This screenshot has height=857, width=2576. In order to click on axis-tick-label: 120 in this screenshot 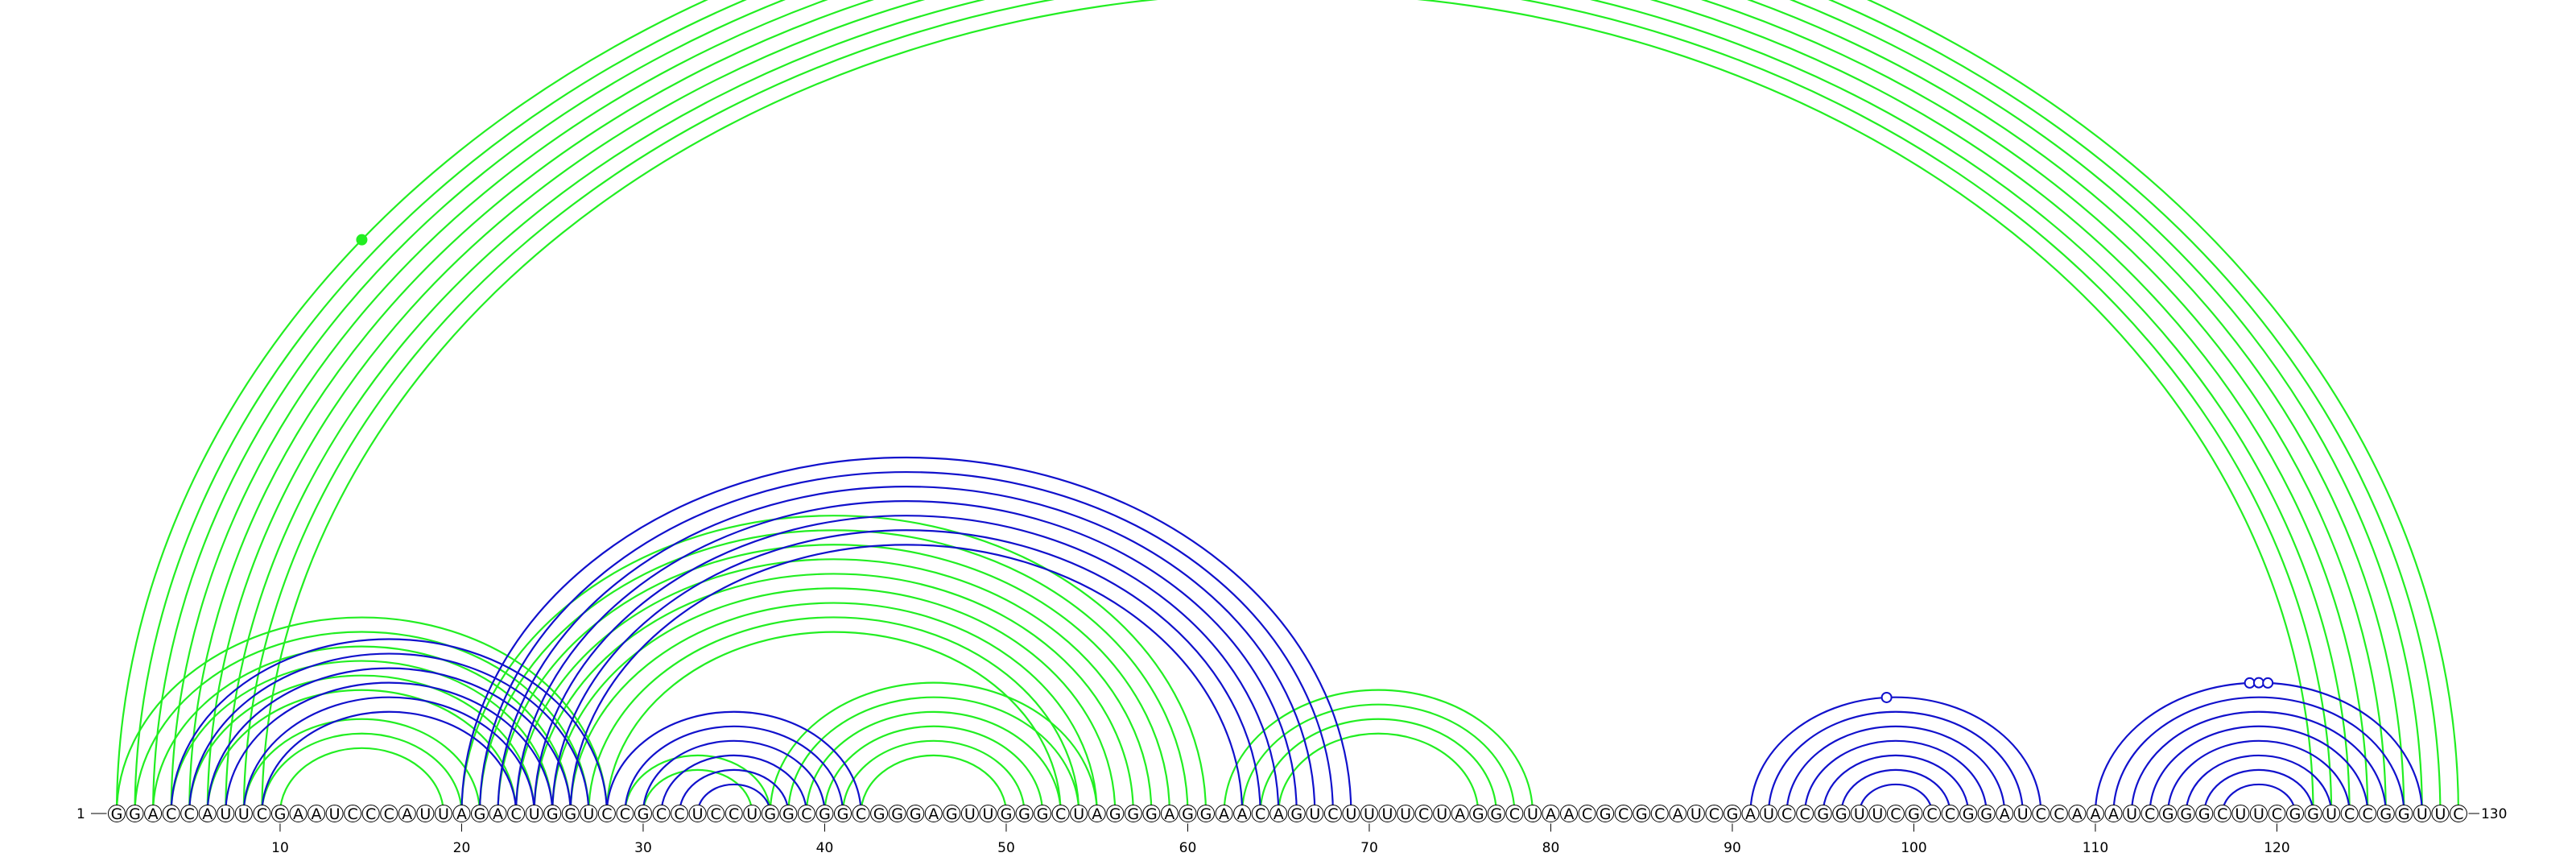, I will do `click(2276, 848)`.